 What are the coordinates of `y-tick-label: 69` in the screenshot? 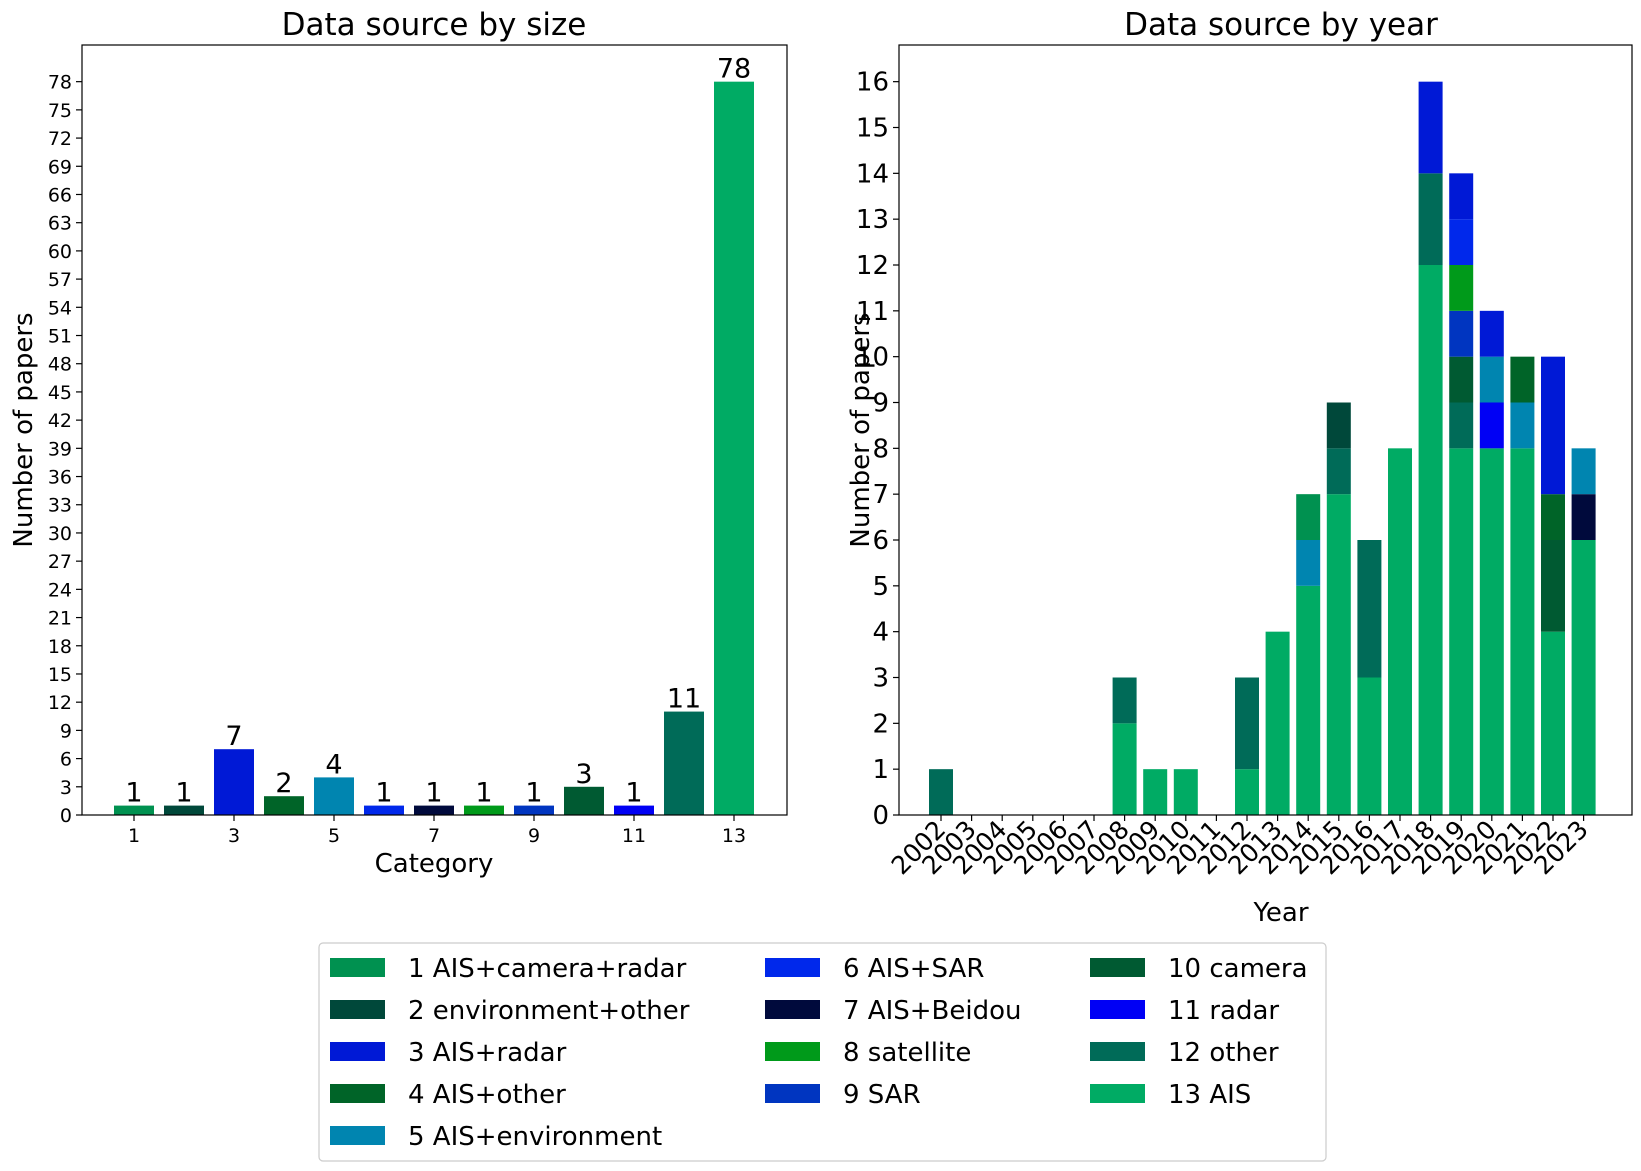 It's located at (60, 167).